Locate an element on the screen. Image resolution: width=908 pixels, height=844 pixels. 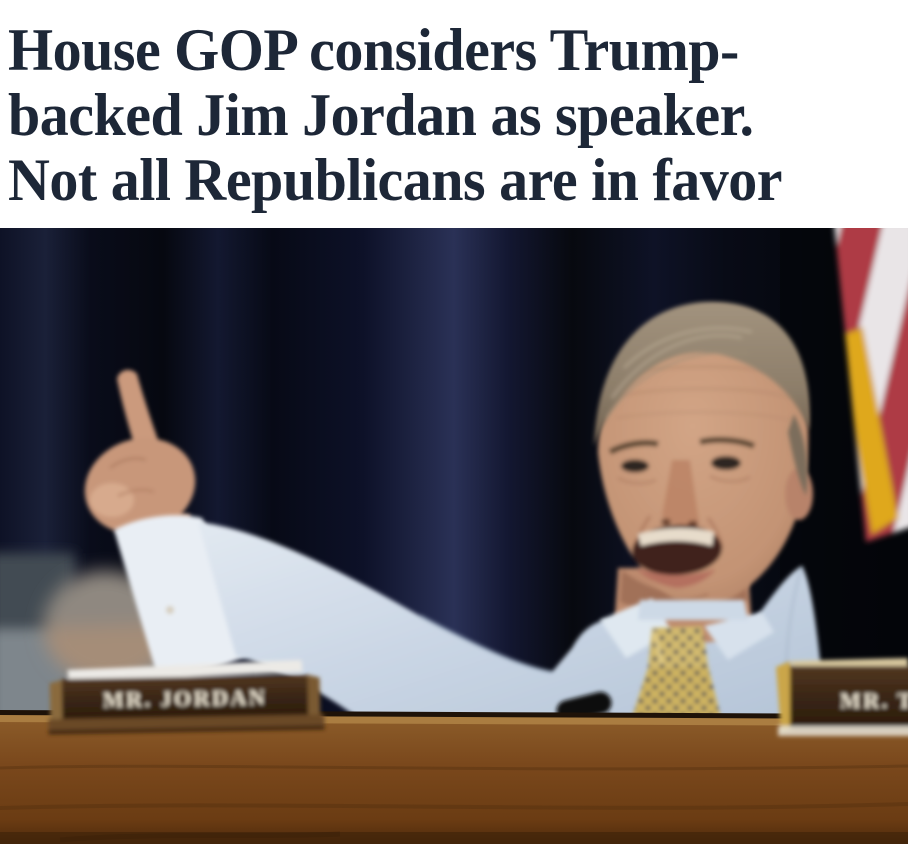
nameplate-right-label: MR. TU is located at coordinates (874, 700).